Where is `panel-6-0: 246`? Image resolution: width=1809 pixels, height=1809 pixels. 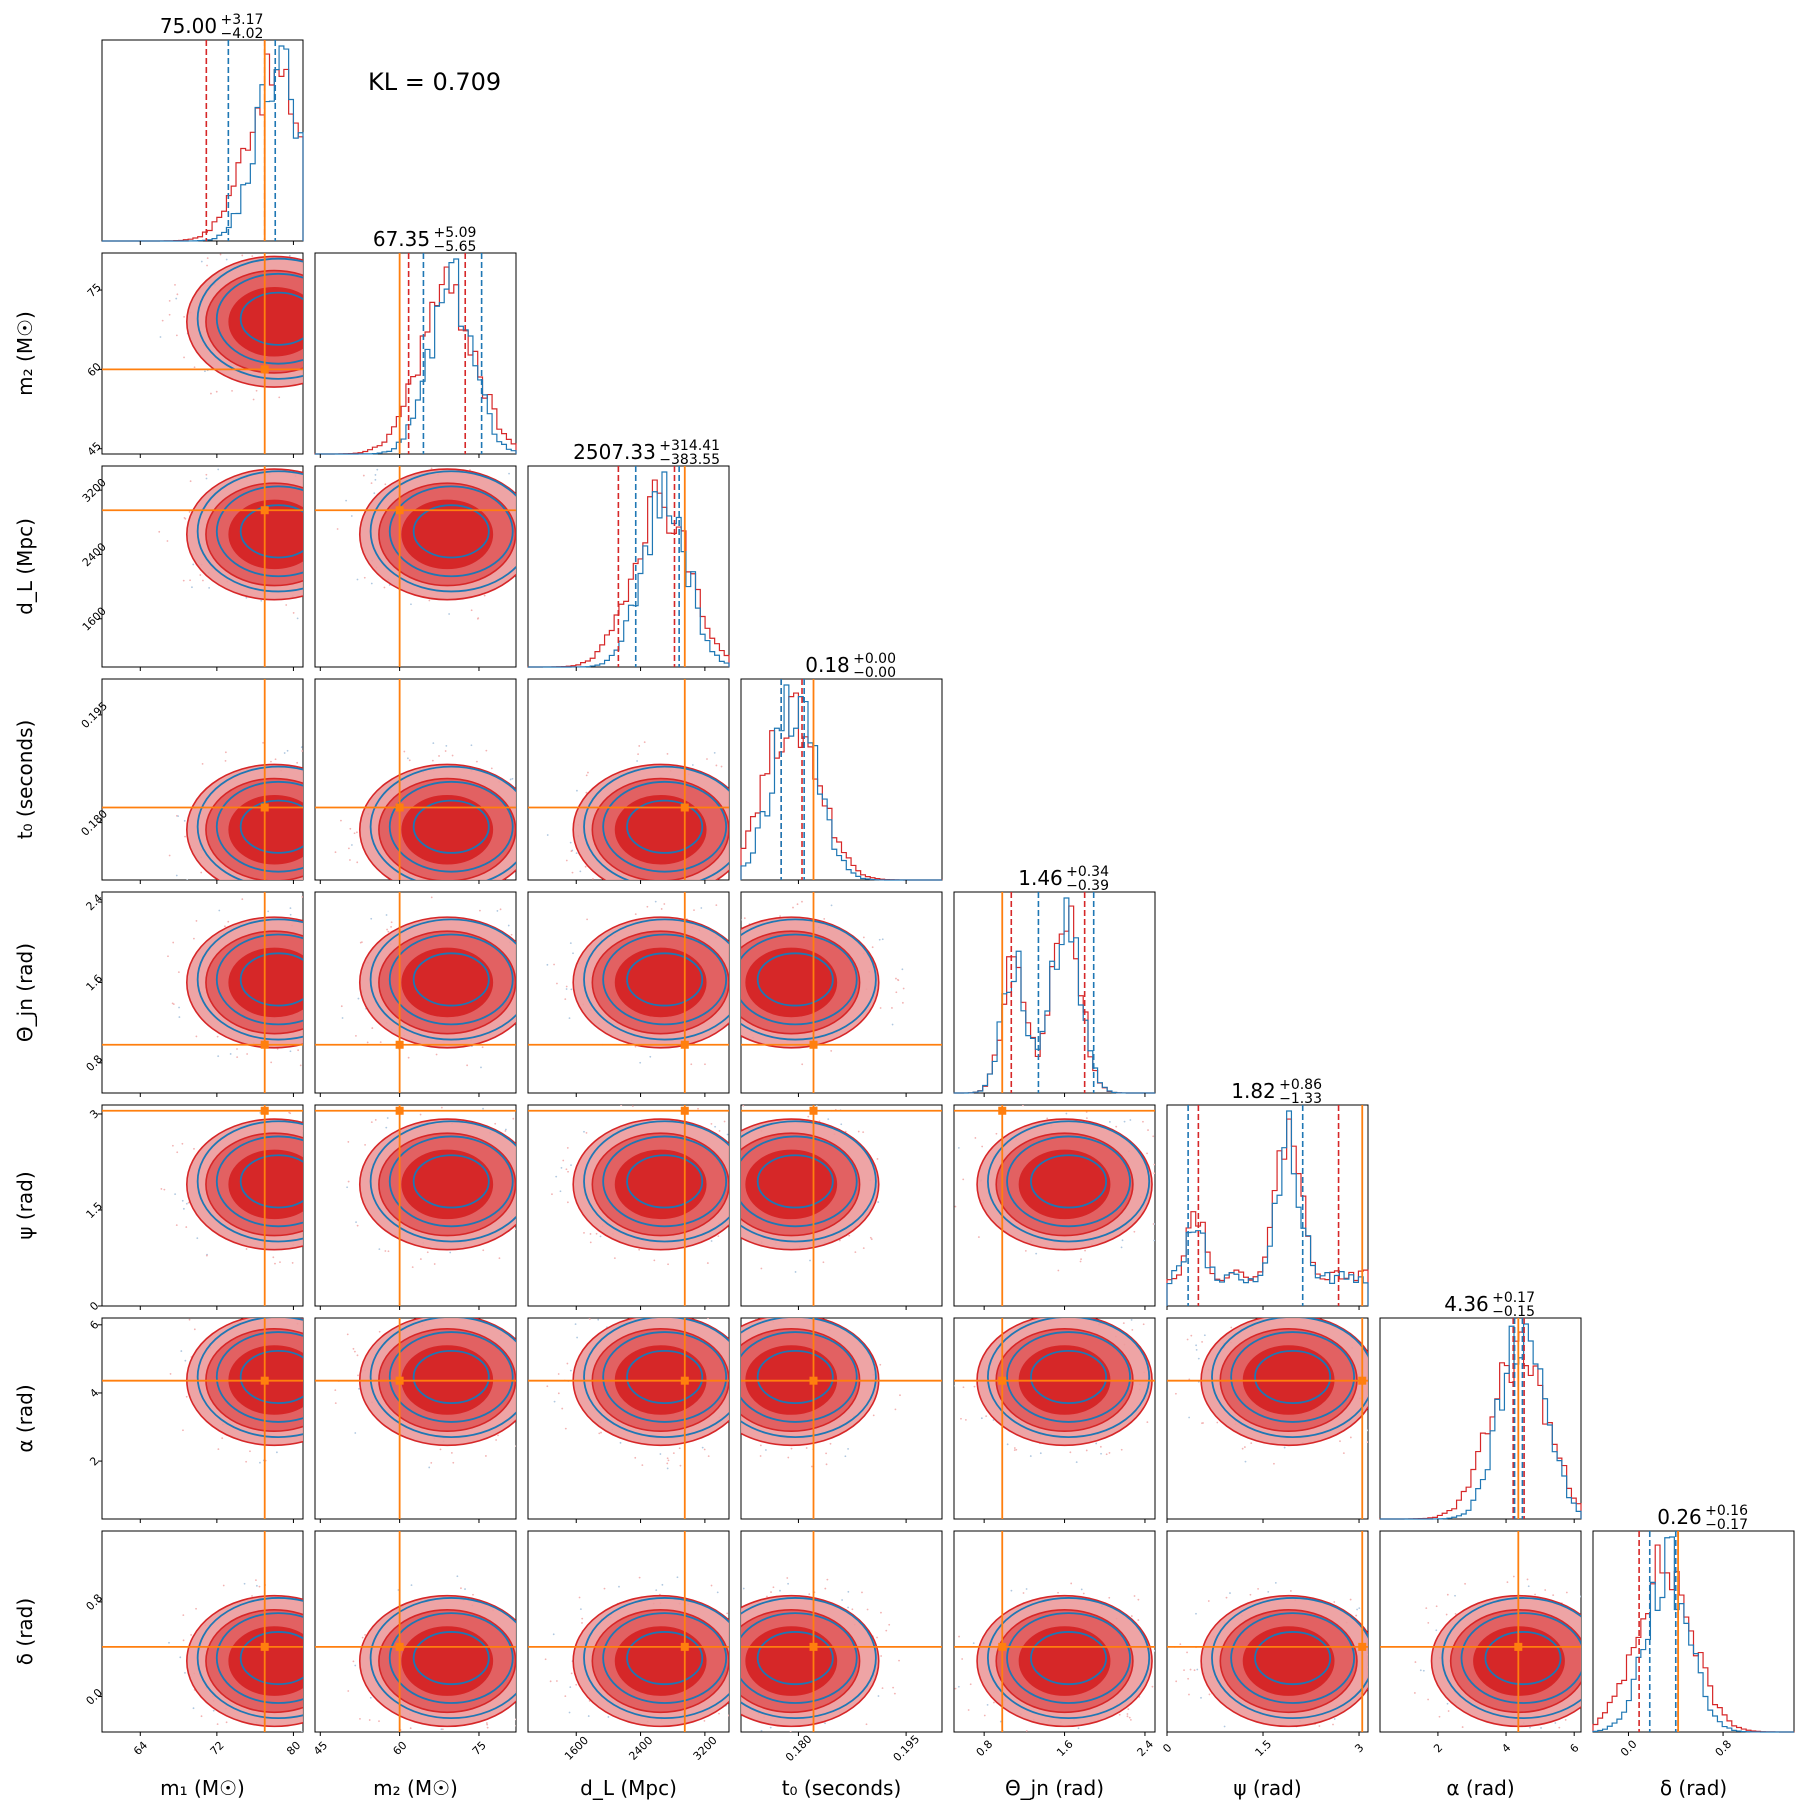
panel-6-0: 246 is located at coordinates (195, 1420).